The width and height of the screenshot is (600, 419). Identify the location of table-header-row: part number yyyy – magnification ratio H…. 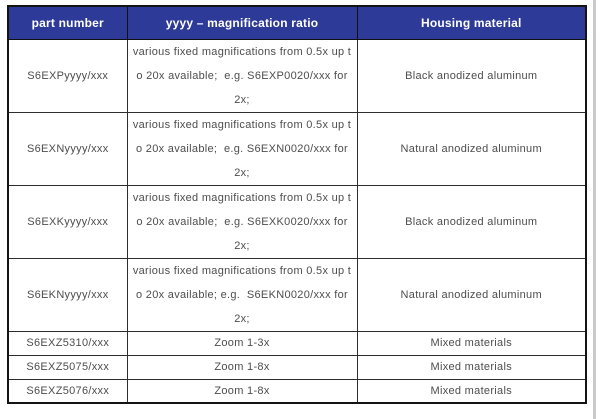
(297, 22).